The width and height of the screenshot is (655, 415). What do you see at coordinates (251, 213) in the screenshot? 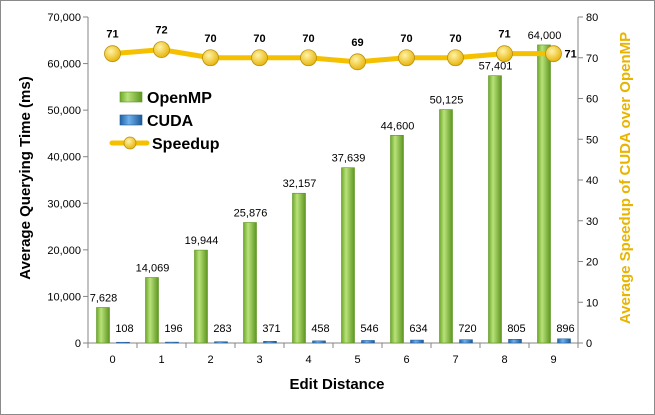
I see `data-label-openmp: 25,876` at bounding box center [251, 213].